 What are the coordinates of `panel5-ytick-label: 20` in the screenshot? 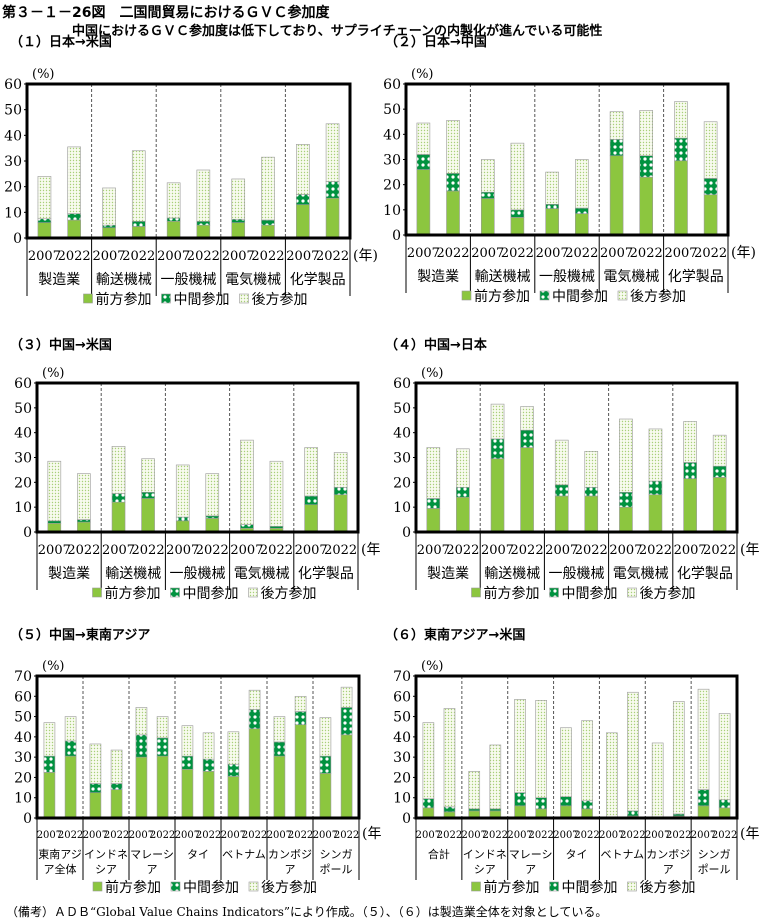 It's located at (23, 778).